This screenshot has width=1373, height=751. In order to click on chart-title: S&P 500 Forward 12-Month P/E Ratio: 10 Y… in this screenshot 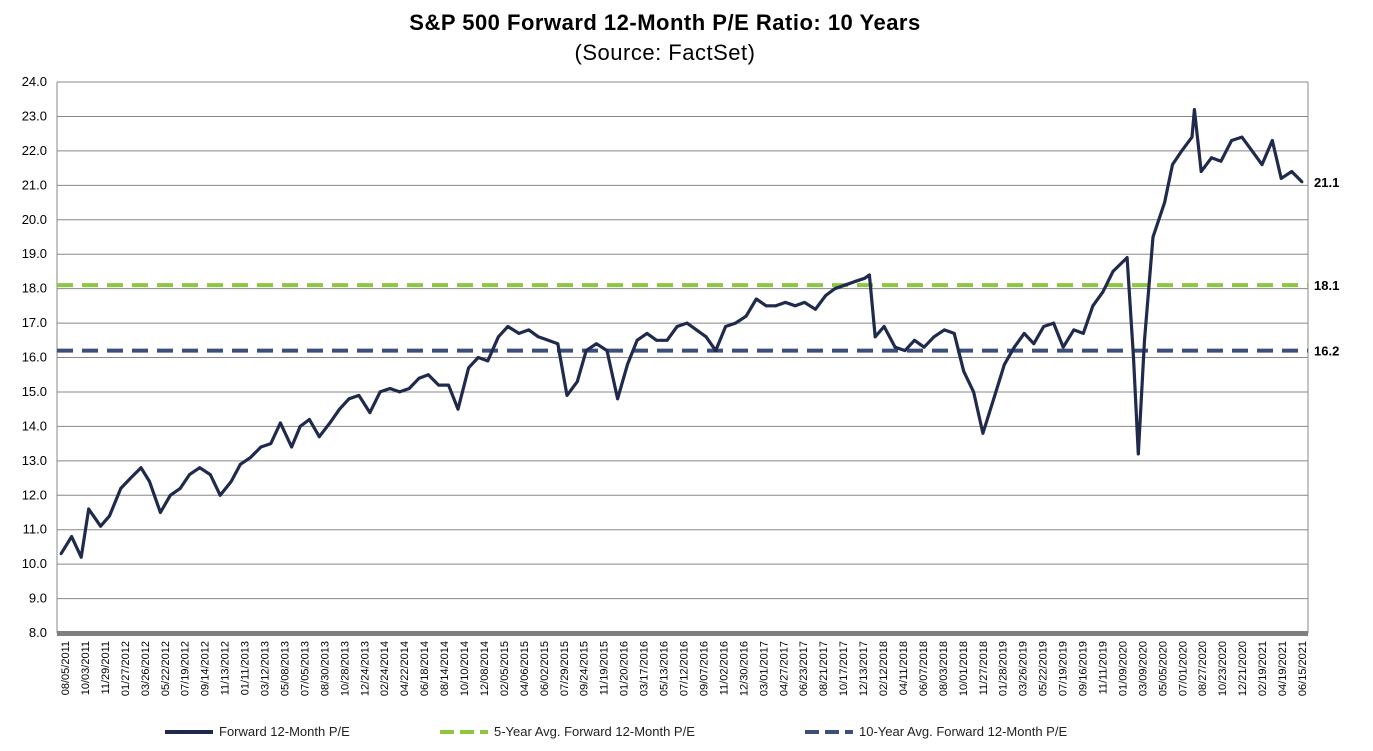, I will do `click(665, 22)`.